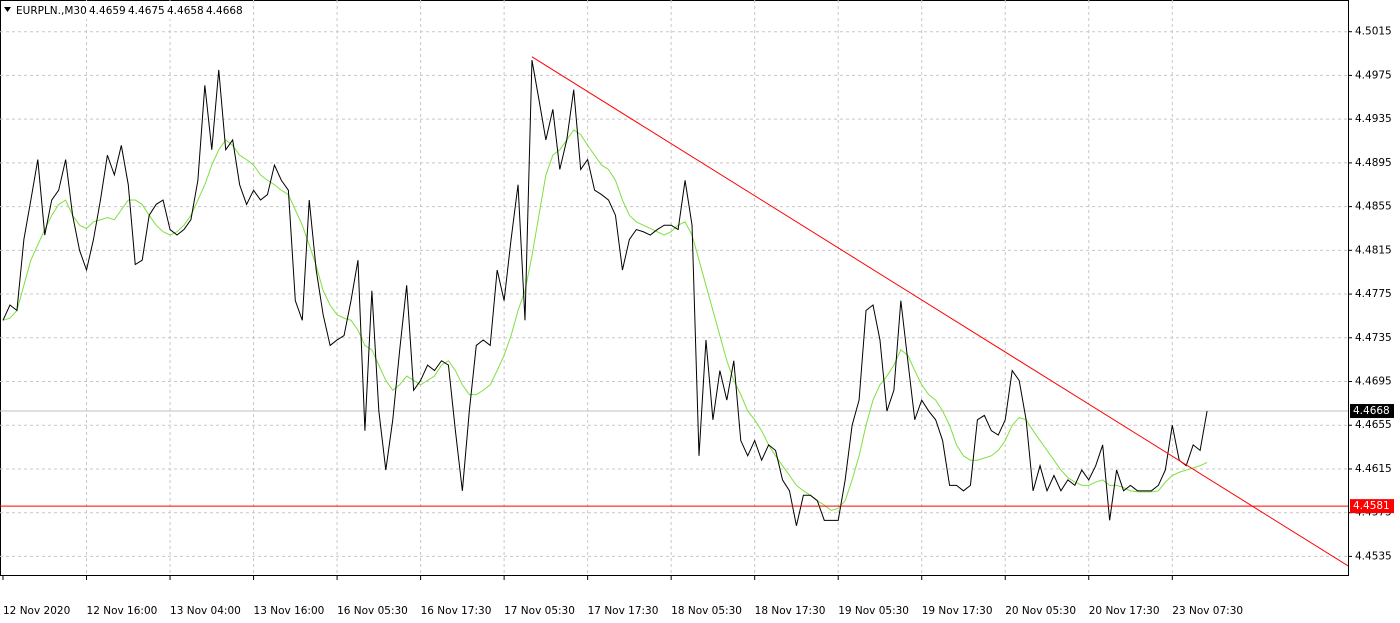  I want to click on x-tick-label: 16 Nov 05:30, so click(372, 611).